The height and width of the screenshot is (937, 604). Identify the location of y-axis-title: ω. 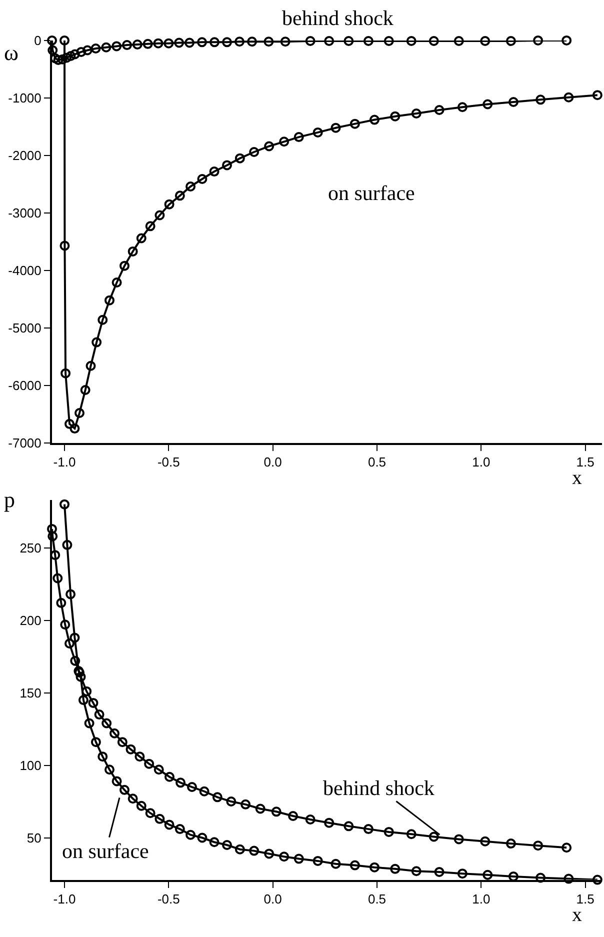
(11, 52).